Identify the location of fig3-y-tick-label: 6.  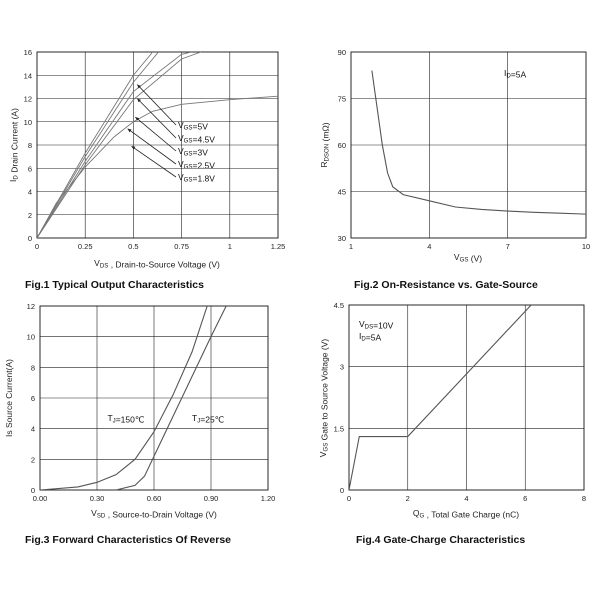
(33, 398).